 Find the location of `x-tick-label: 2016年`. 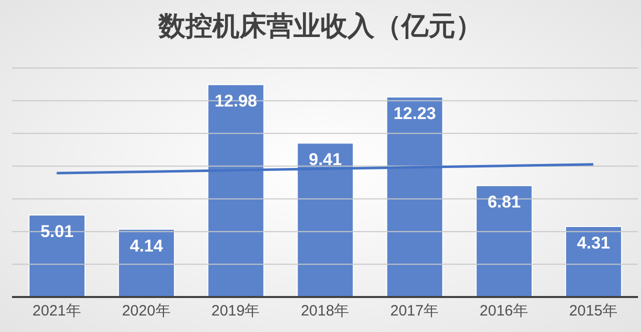

x-tick-label: 2016年 is located at coordinates (504, 311).